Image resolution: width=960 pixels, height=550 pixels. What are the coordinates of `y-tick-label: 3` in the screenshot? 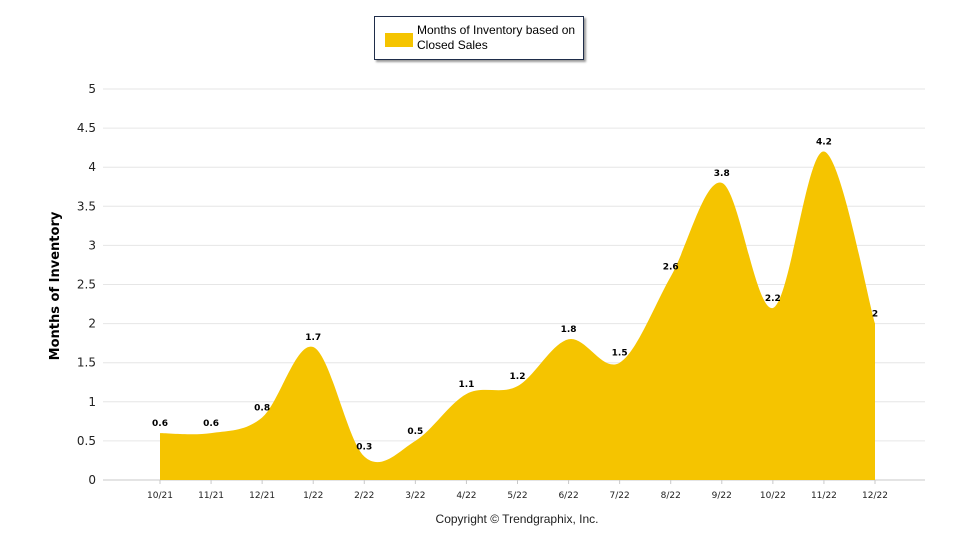 It's located at (92, 245).